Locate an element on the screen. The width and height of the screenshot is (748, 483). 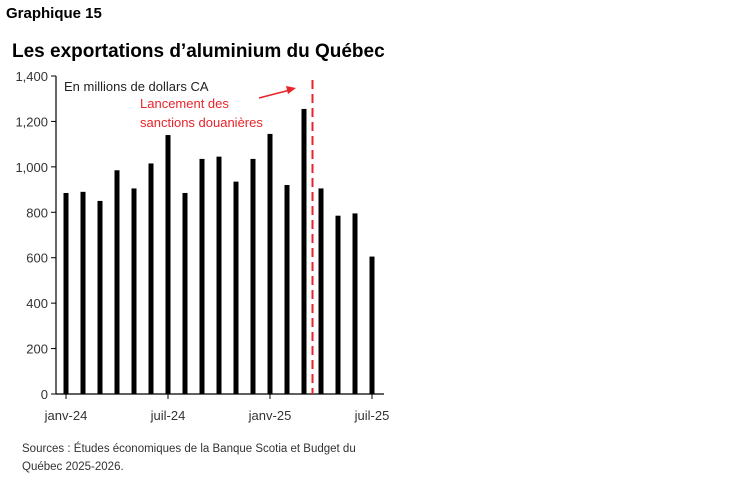
x-tick-label: juil-24 is located at coordinates (168, 415).